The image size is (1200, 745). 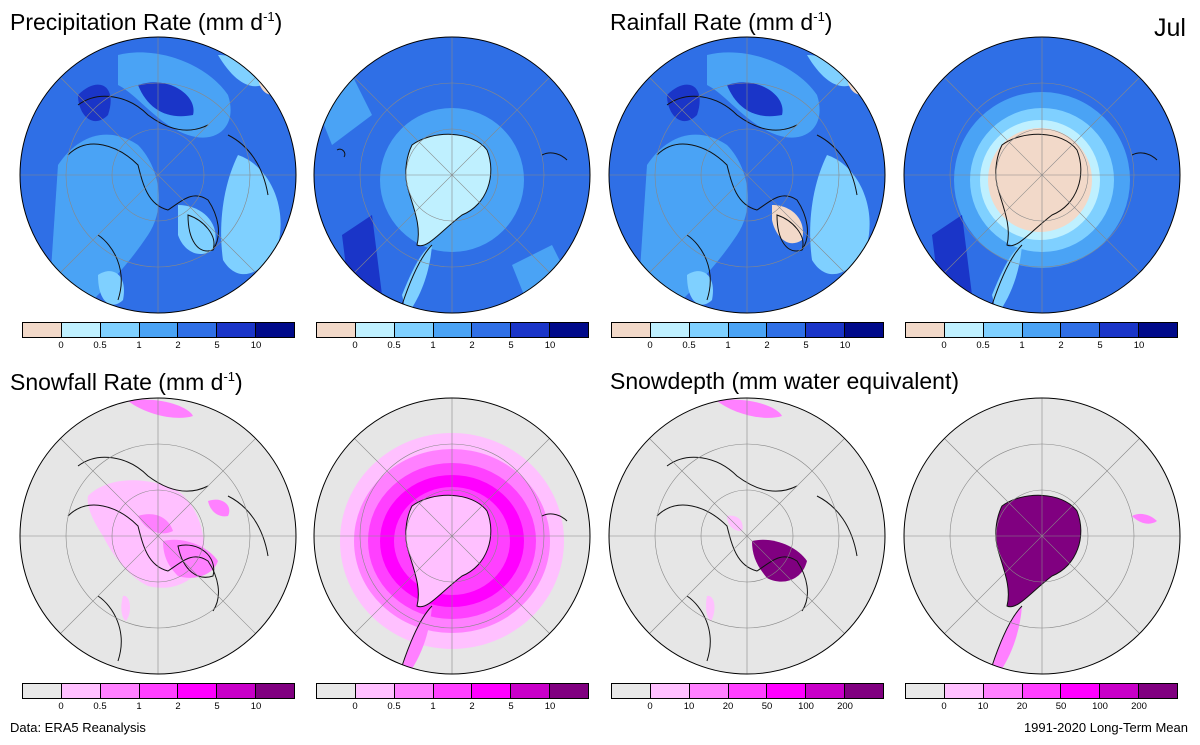 What do you see at coordinates (452, 691) in the screenshot?
I see `snow-south-colorbar` at bounding box center [452, 691].